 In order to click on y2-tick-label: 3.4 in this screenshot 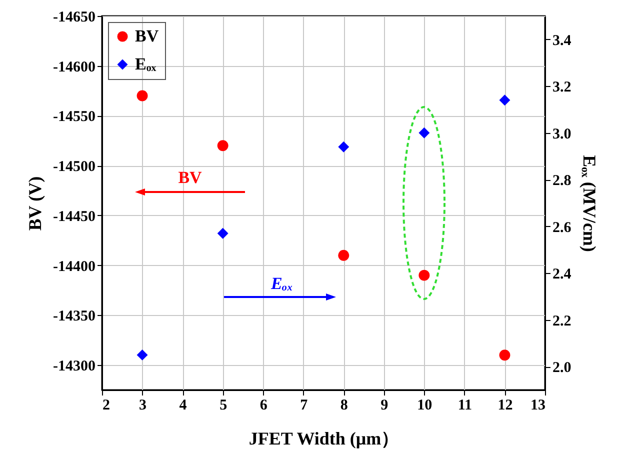, I will do `click(562, 40)`.